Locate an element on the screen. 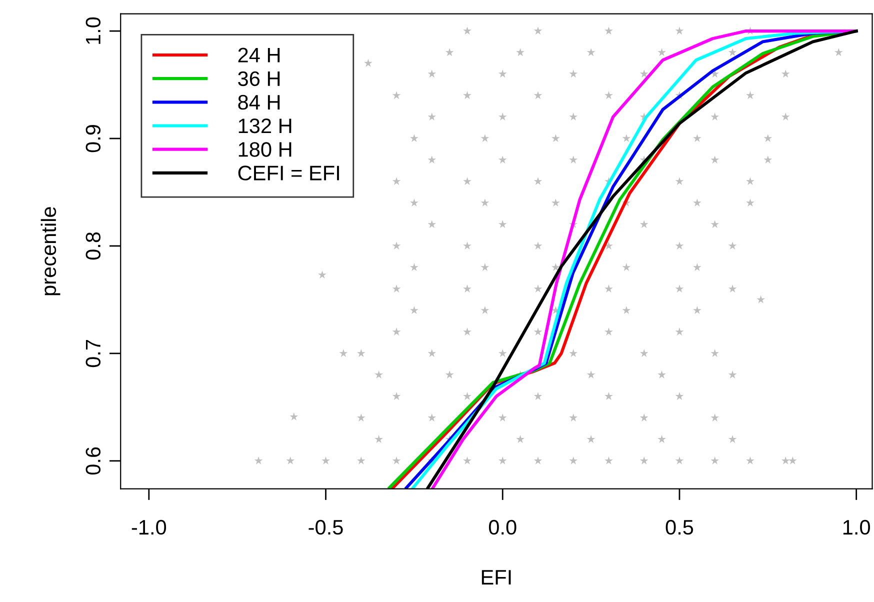  legend-label: 84 H is located at coordinates (259, 102).